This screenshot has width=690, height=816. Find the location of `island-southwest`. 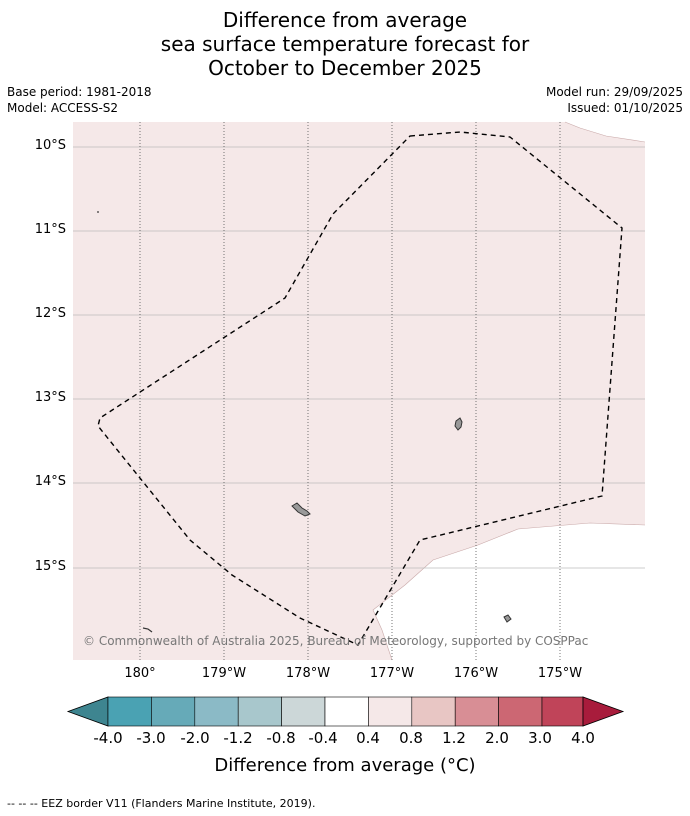

island-southwest is located at coordinates (147, 630).